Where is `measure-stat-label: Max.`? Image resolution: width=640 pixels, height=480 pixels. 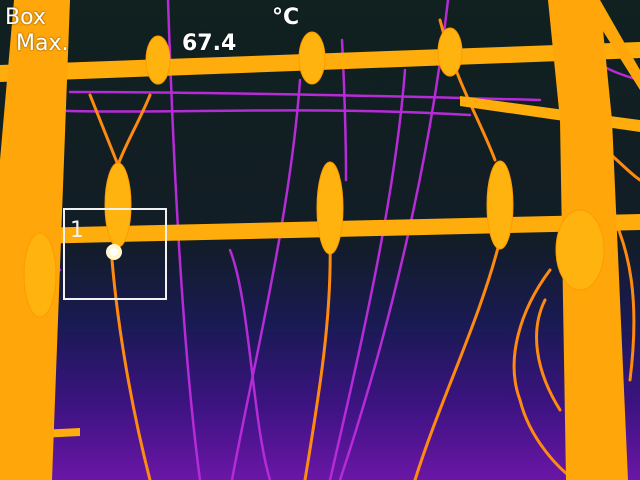
measure-stat-label: Max. is located at coordinates (42, 43).